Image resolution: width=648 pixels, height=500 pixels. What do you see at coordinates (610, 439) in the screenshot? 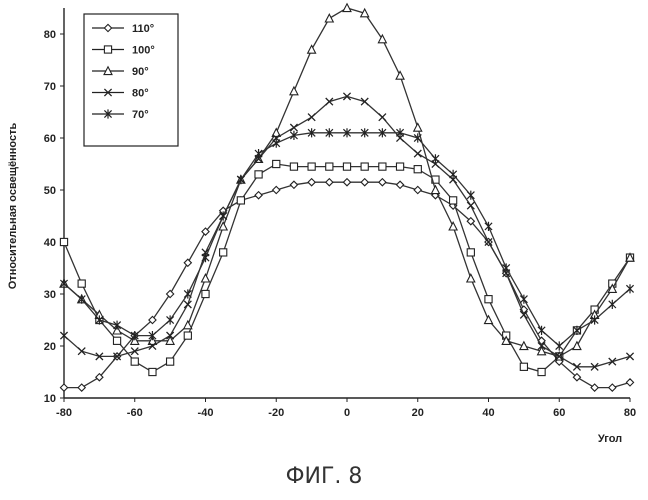
I see `x-axis-label: Угол` at bounding box center [610, 439].